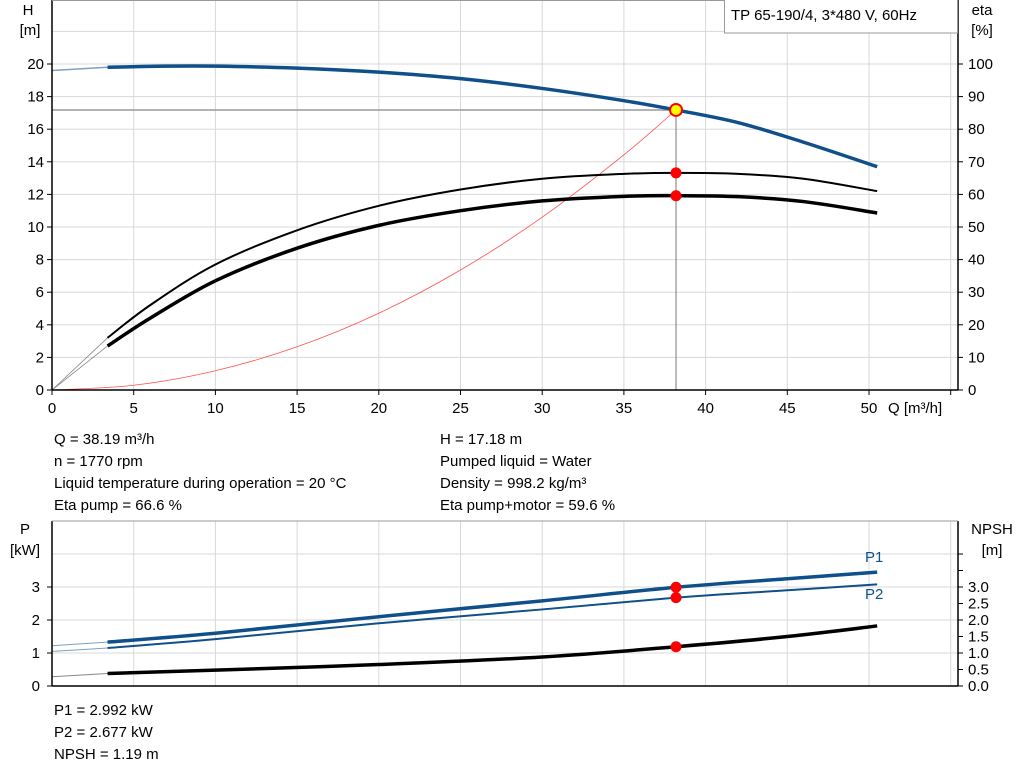 The width and height of the screenshot is (1024, 781). What do you see at coordinates (35, 227) in the screenshot?
I see `h-tick-label: 10` at bounding box center [35, 227].